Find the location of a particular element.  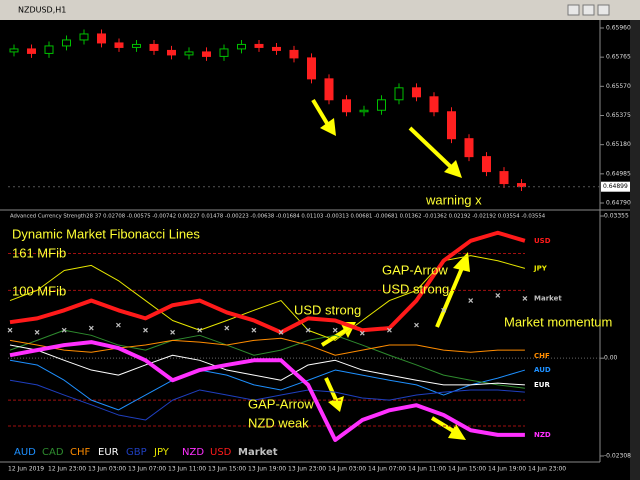

y-tick-label: 0.65765 is located at coordinates (618, 57).